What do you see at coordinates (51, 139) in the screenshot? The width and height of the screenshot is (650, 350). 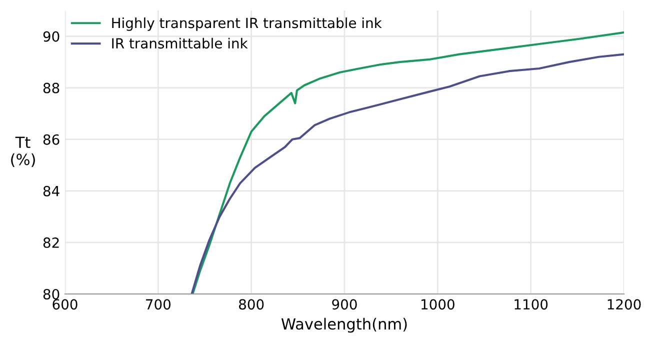 I see `y-tick-label: 86` at bounding box center [51, 139].